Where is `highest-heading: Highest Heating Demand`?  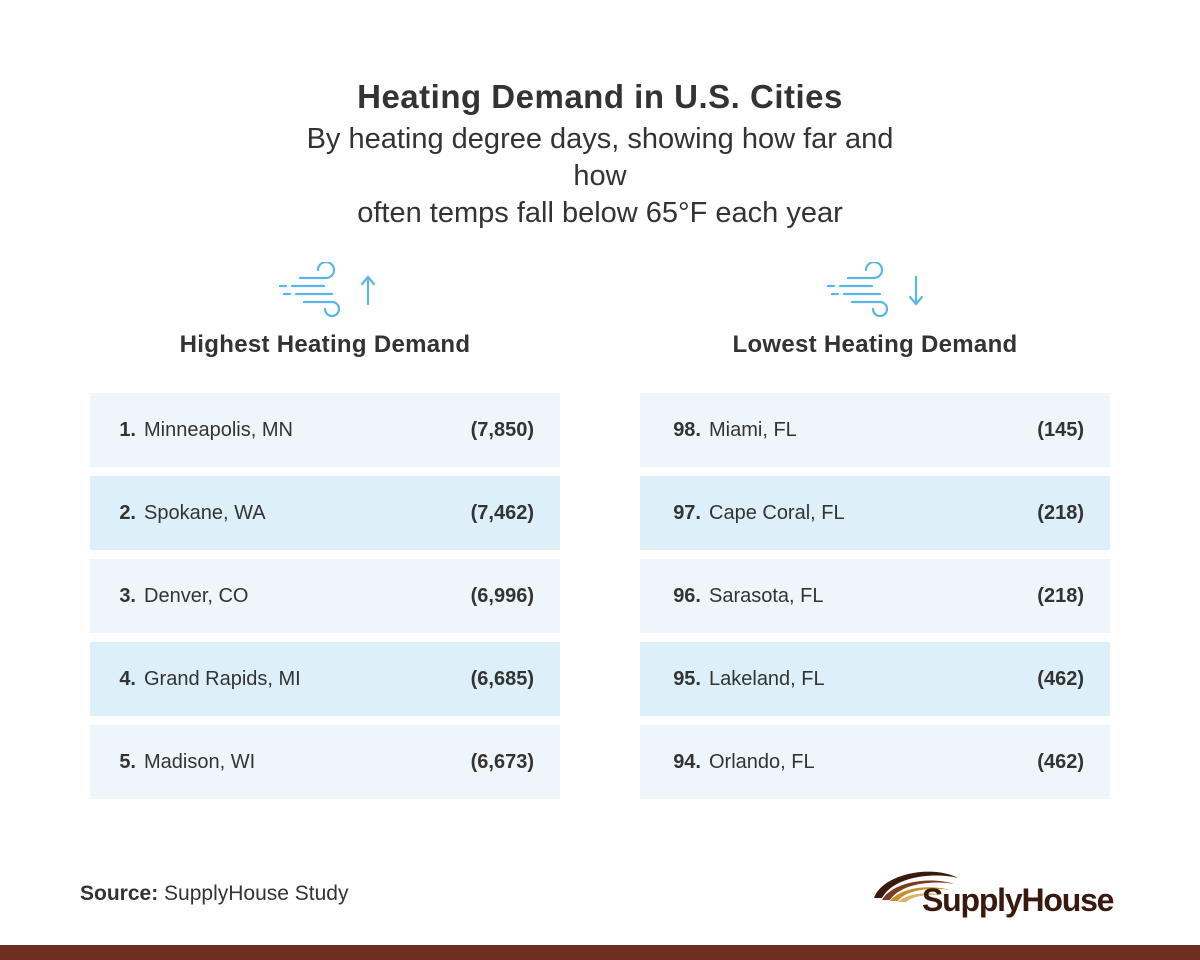 highest-heading: Highest Heating Demand is located at coordinates (325, 344).